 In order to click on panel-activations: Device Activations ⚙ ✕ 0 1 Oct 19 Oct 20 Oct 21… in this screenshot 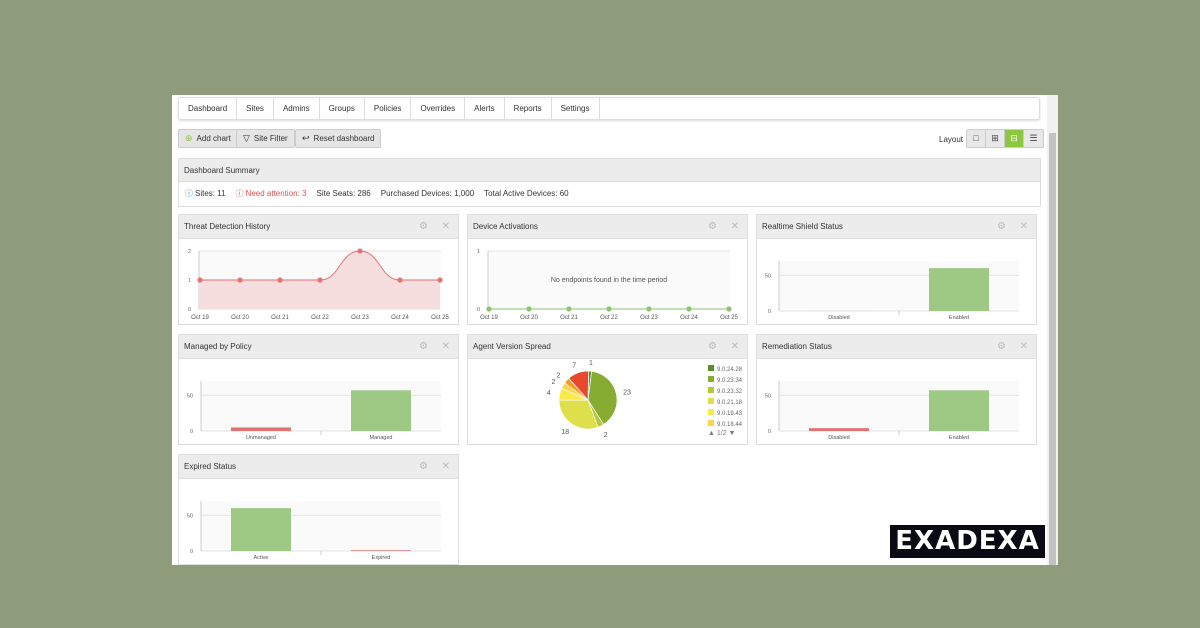, I will do `click(607, 269)`.